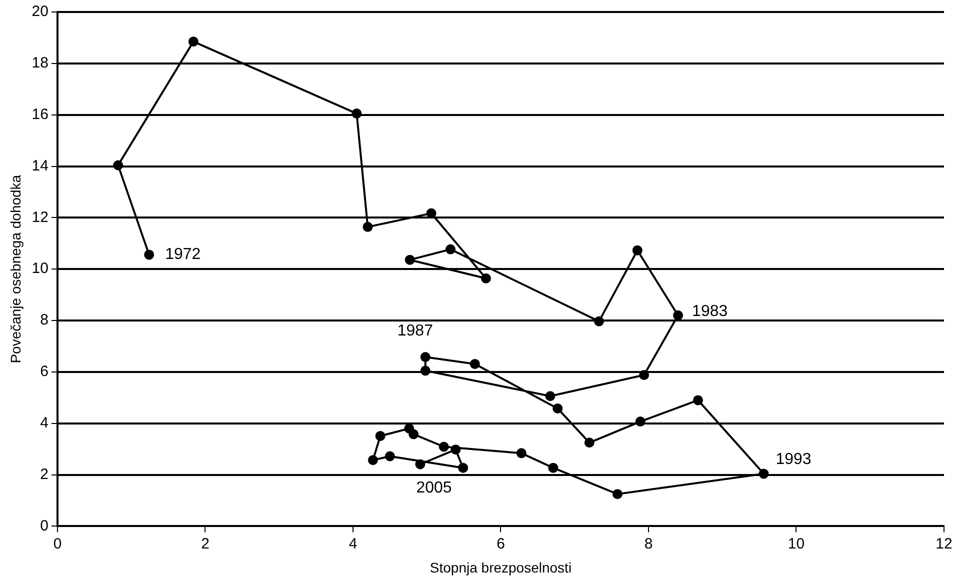 This screenshot has width=968, height=585. What do you see at coordinates (183, 255) in the screenshot?
I see `annotation: 1972` at bounding box center [183, 255].